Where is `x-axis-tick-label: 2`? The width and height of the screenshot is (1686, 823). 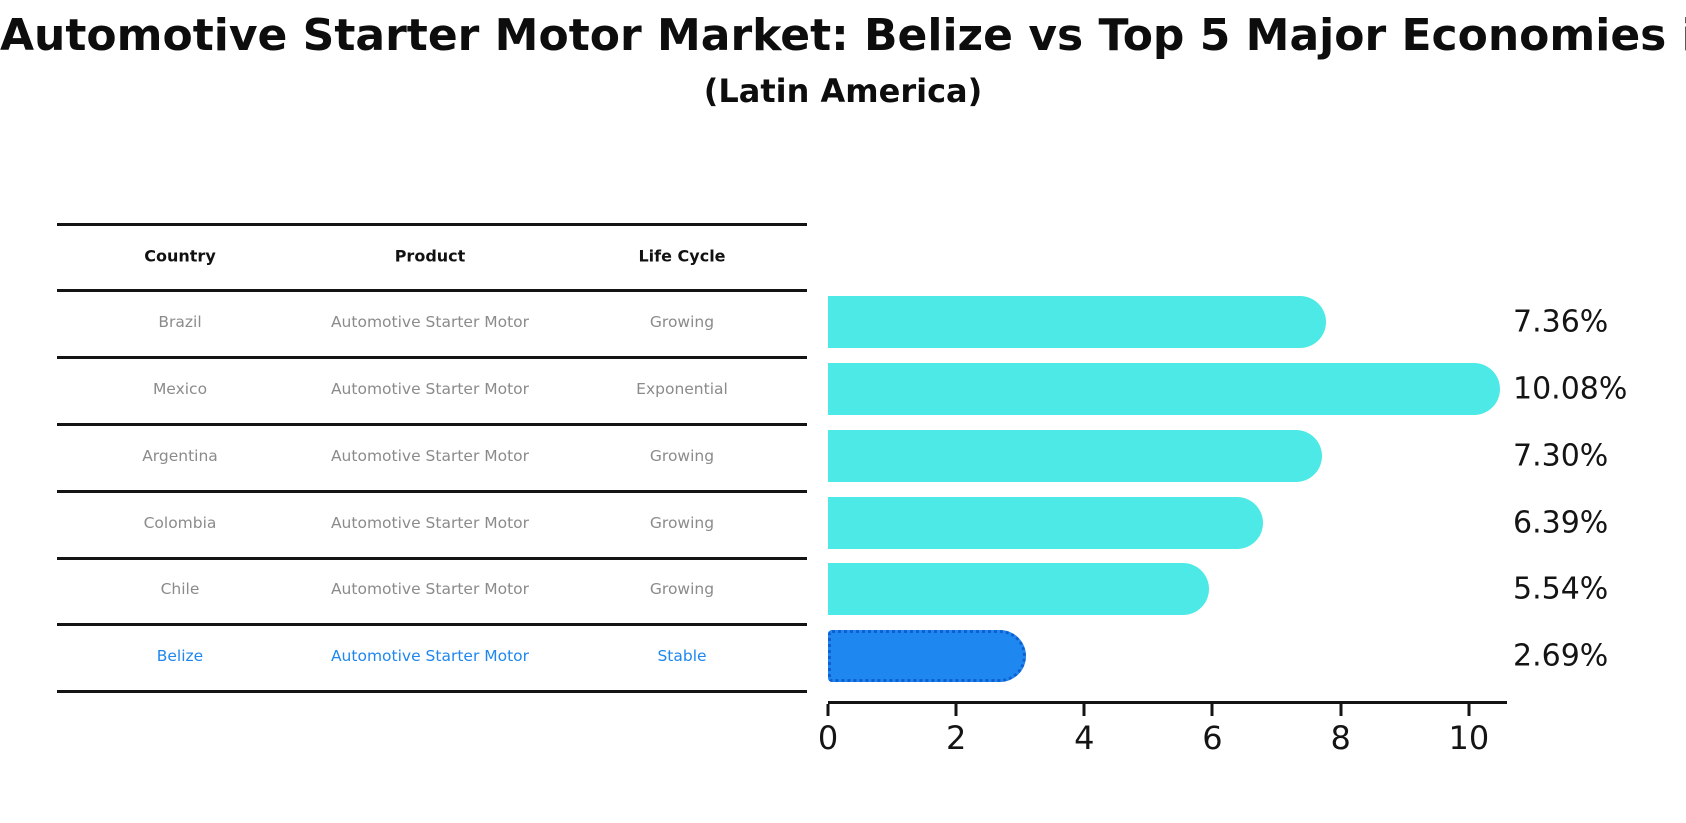
x-axis-tick-label: 2 is located at coordinates (956, 738).